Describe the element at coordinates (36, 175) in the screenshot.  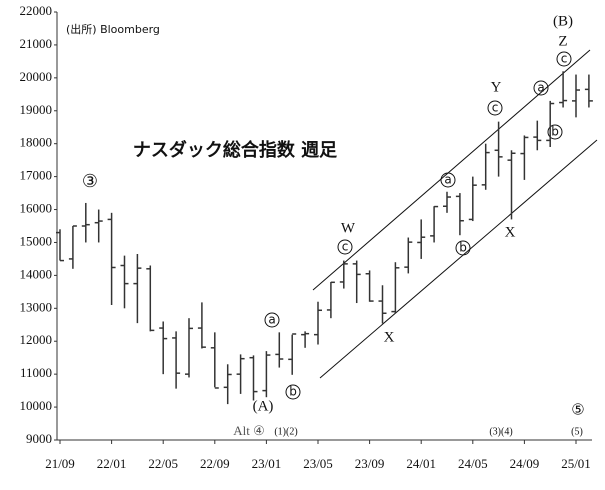
I see `y-tick-label: 17000` at that location.